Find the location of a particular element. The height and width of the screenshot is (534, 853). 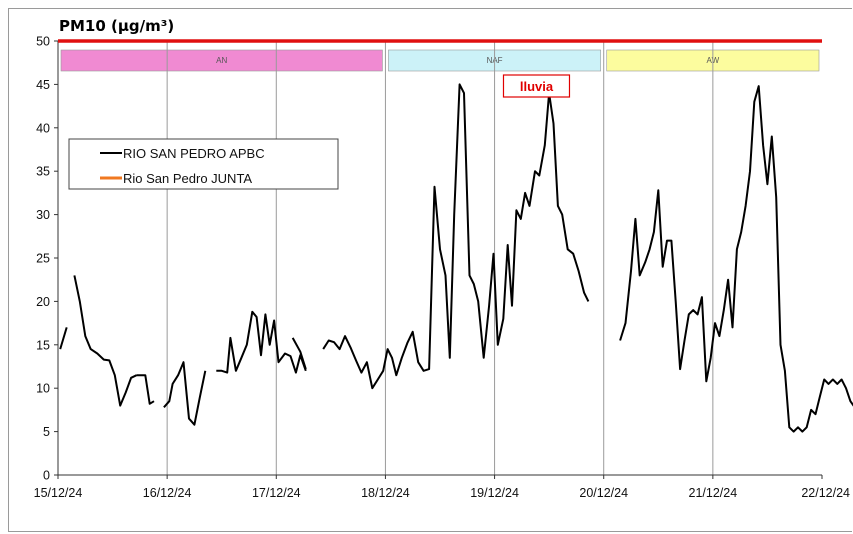

y-tick-label: 40 is located at coordinates (43, 128).